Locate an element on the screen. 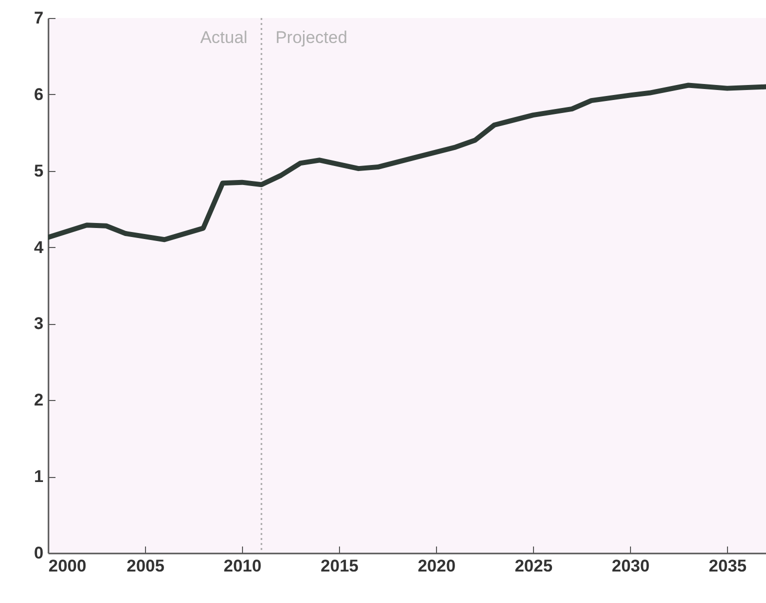  x-tick-label: 2000 is located at coordinates (67, 566).